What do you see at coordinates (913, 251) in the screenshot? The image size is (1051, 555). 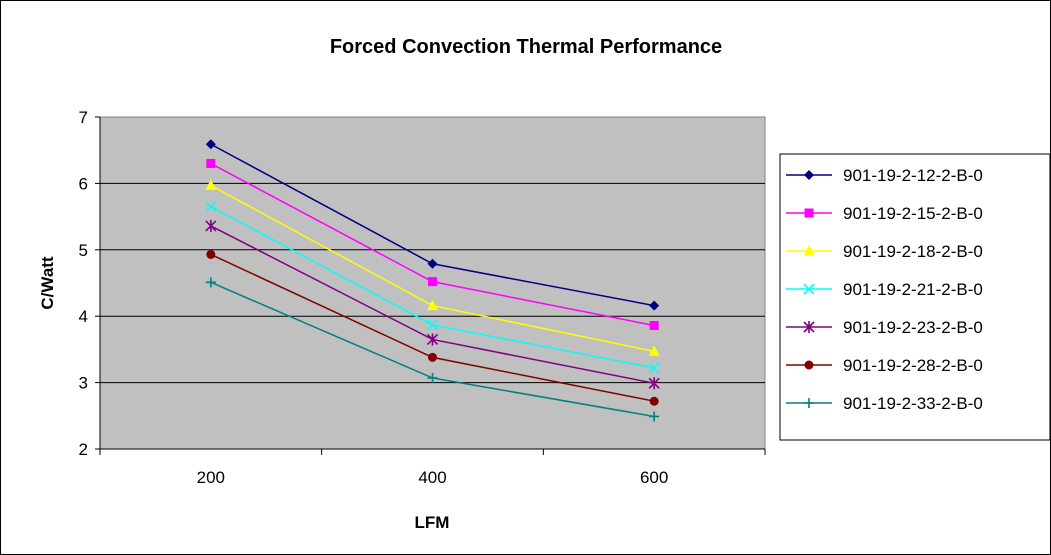 I see `legend-label: 901-19-2-18-2-B-0` at bounding box center [913, 251].